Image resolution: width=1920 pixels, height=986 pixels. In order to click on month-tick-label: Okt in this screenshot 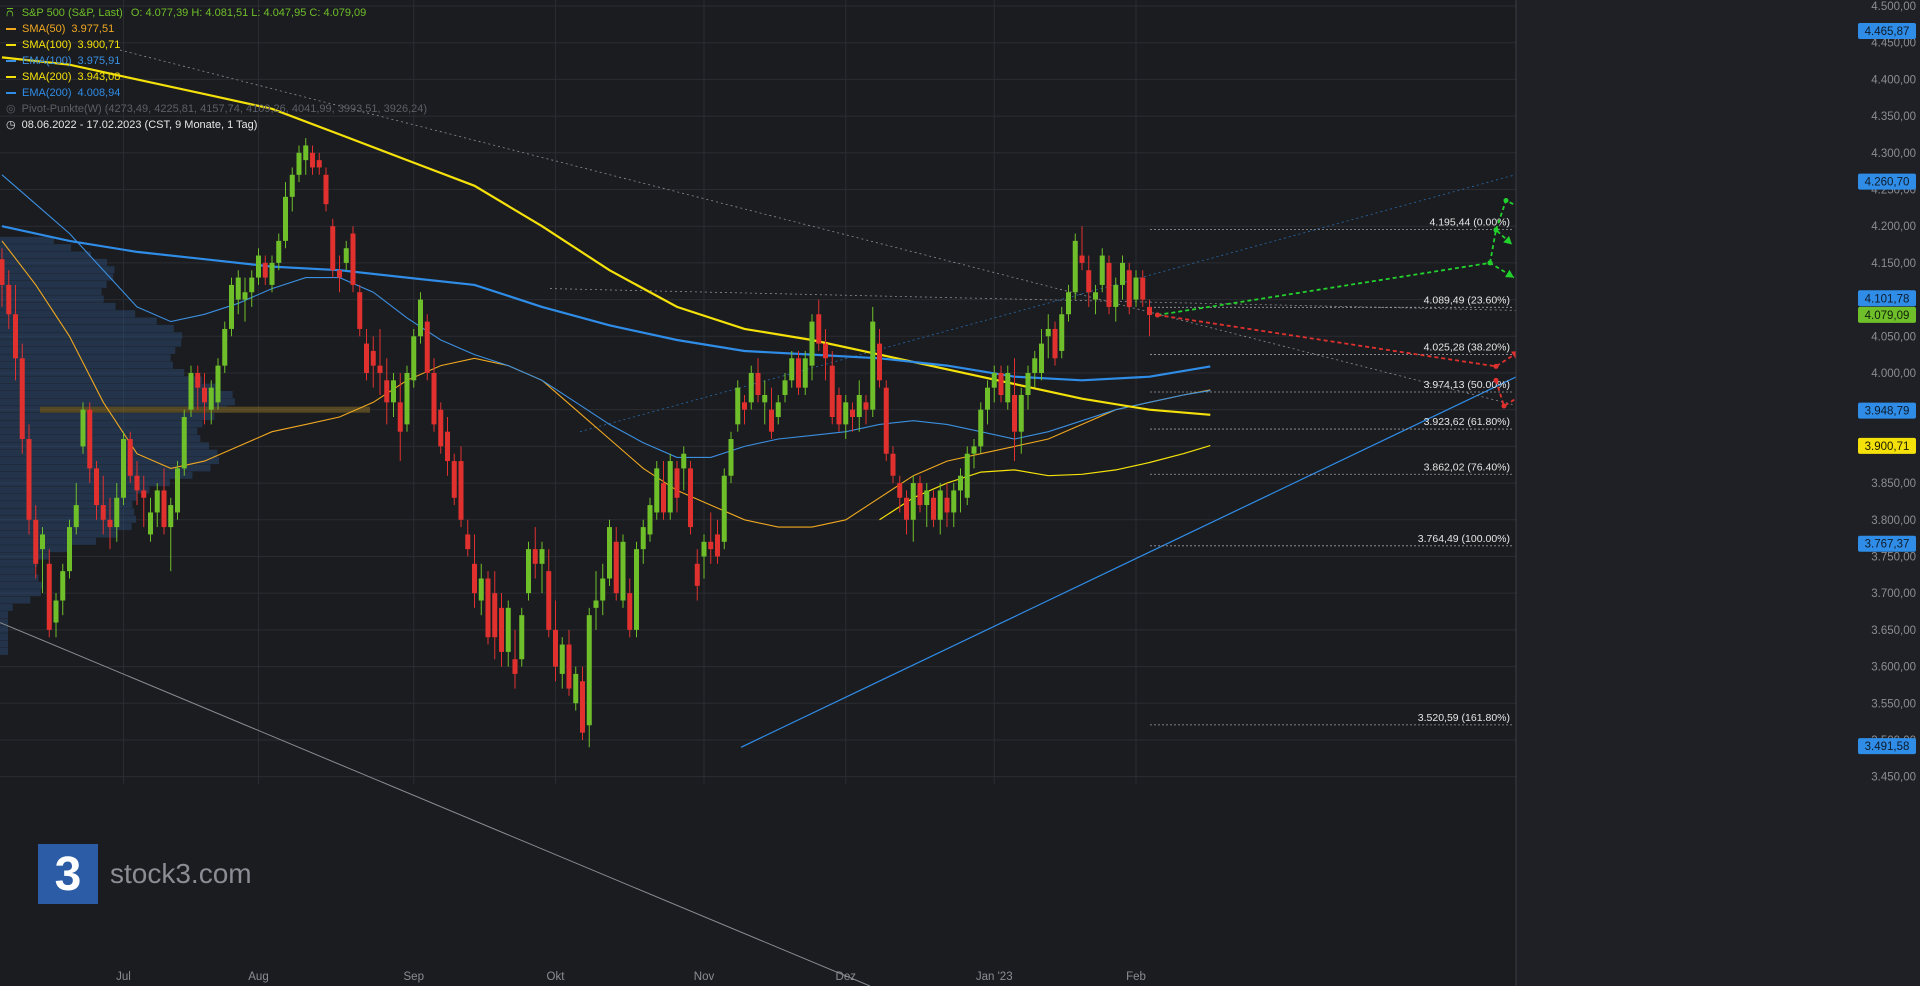, I will do `click(556, 977)`.